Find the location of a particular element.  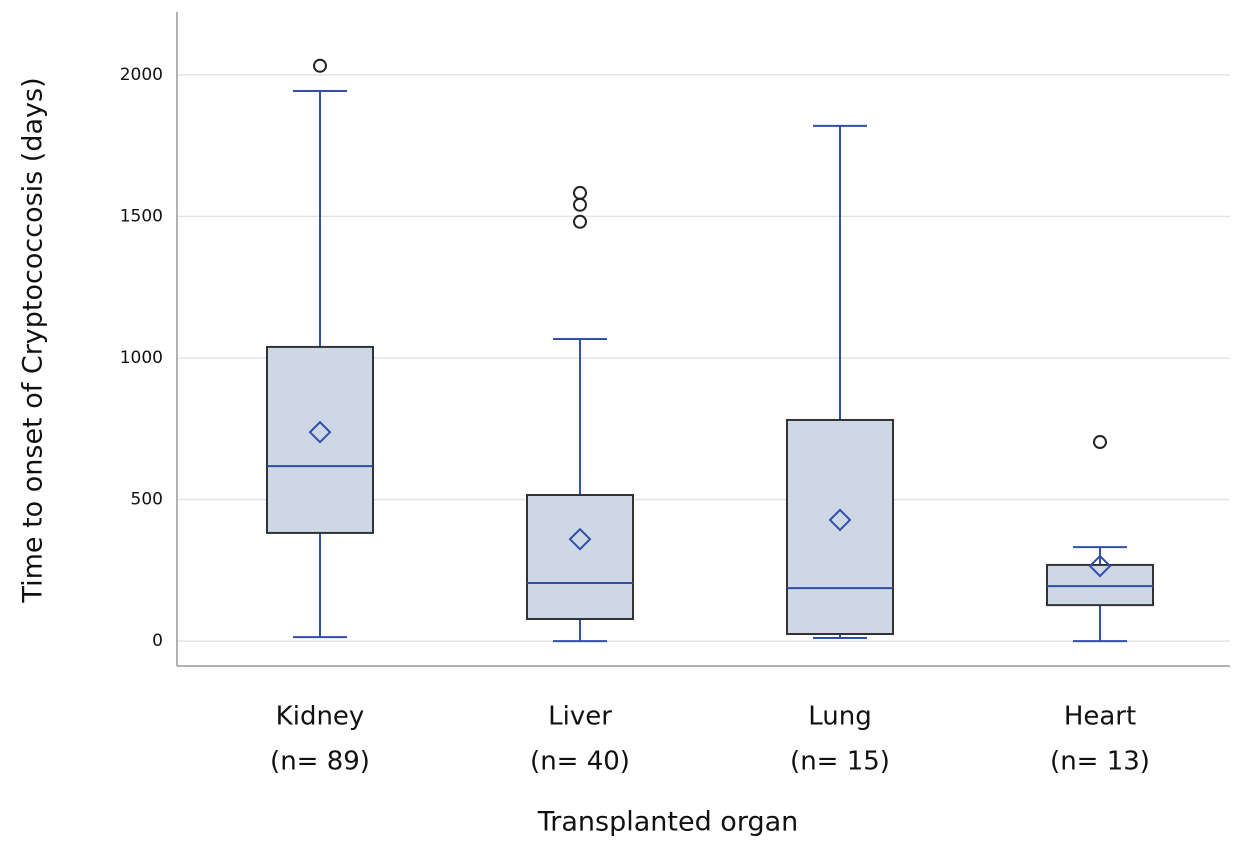

x-tick-label: Kidney is located at coordinates (320, 717).